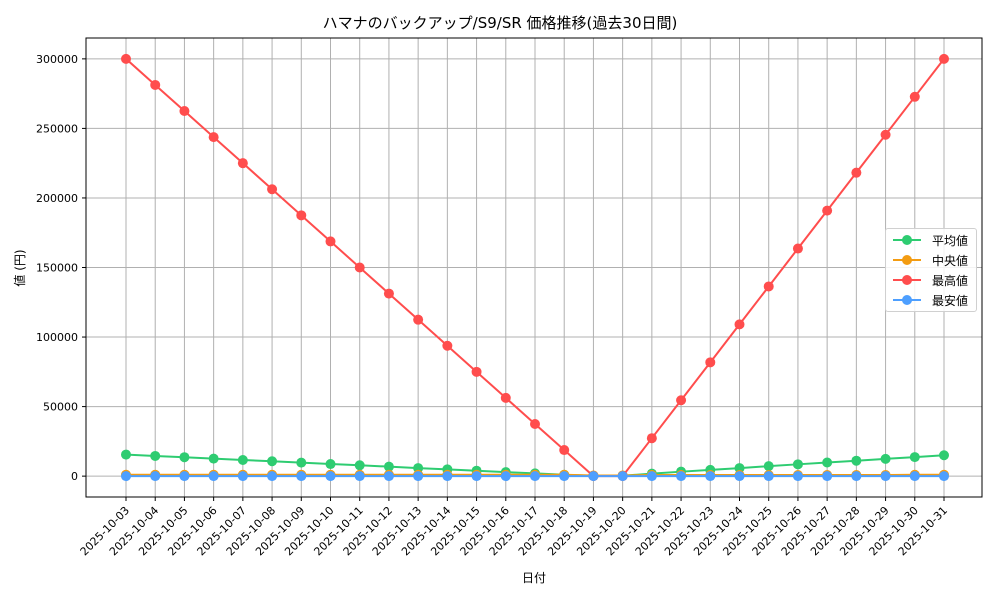 The image size is (1000, 600). Describe the element at coordinates (57, 59) in the screenshot. I see `y-tick-label: 300000` at that location.